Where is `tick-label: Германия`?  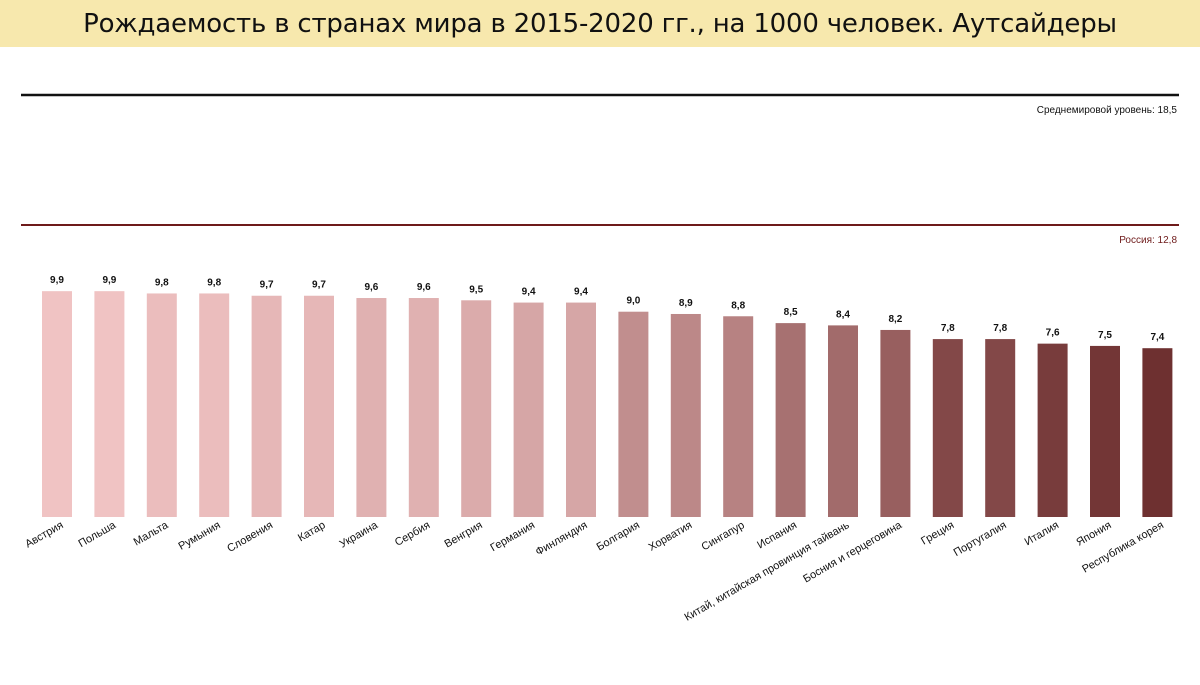
tick-label: Германия is located at coordinates (512, 536).